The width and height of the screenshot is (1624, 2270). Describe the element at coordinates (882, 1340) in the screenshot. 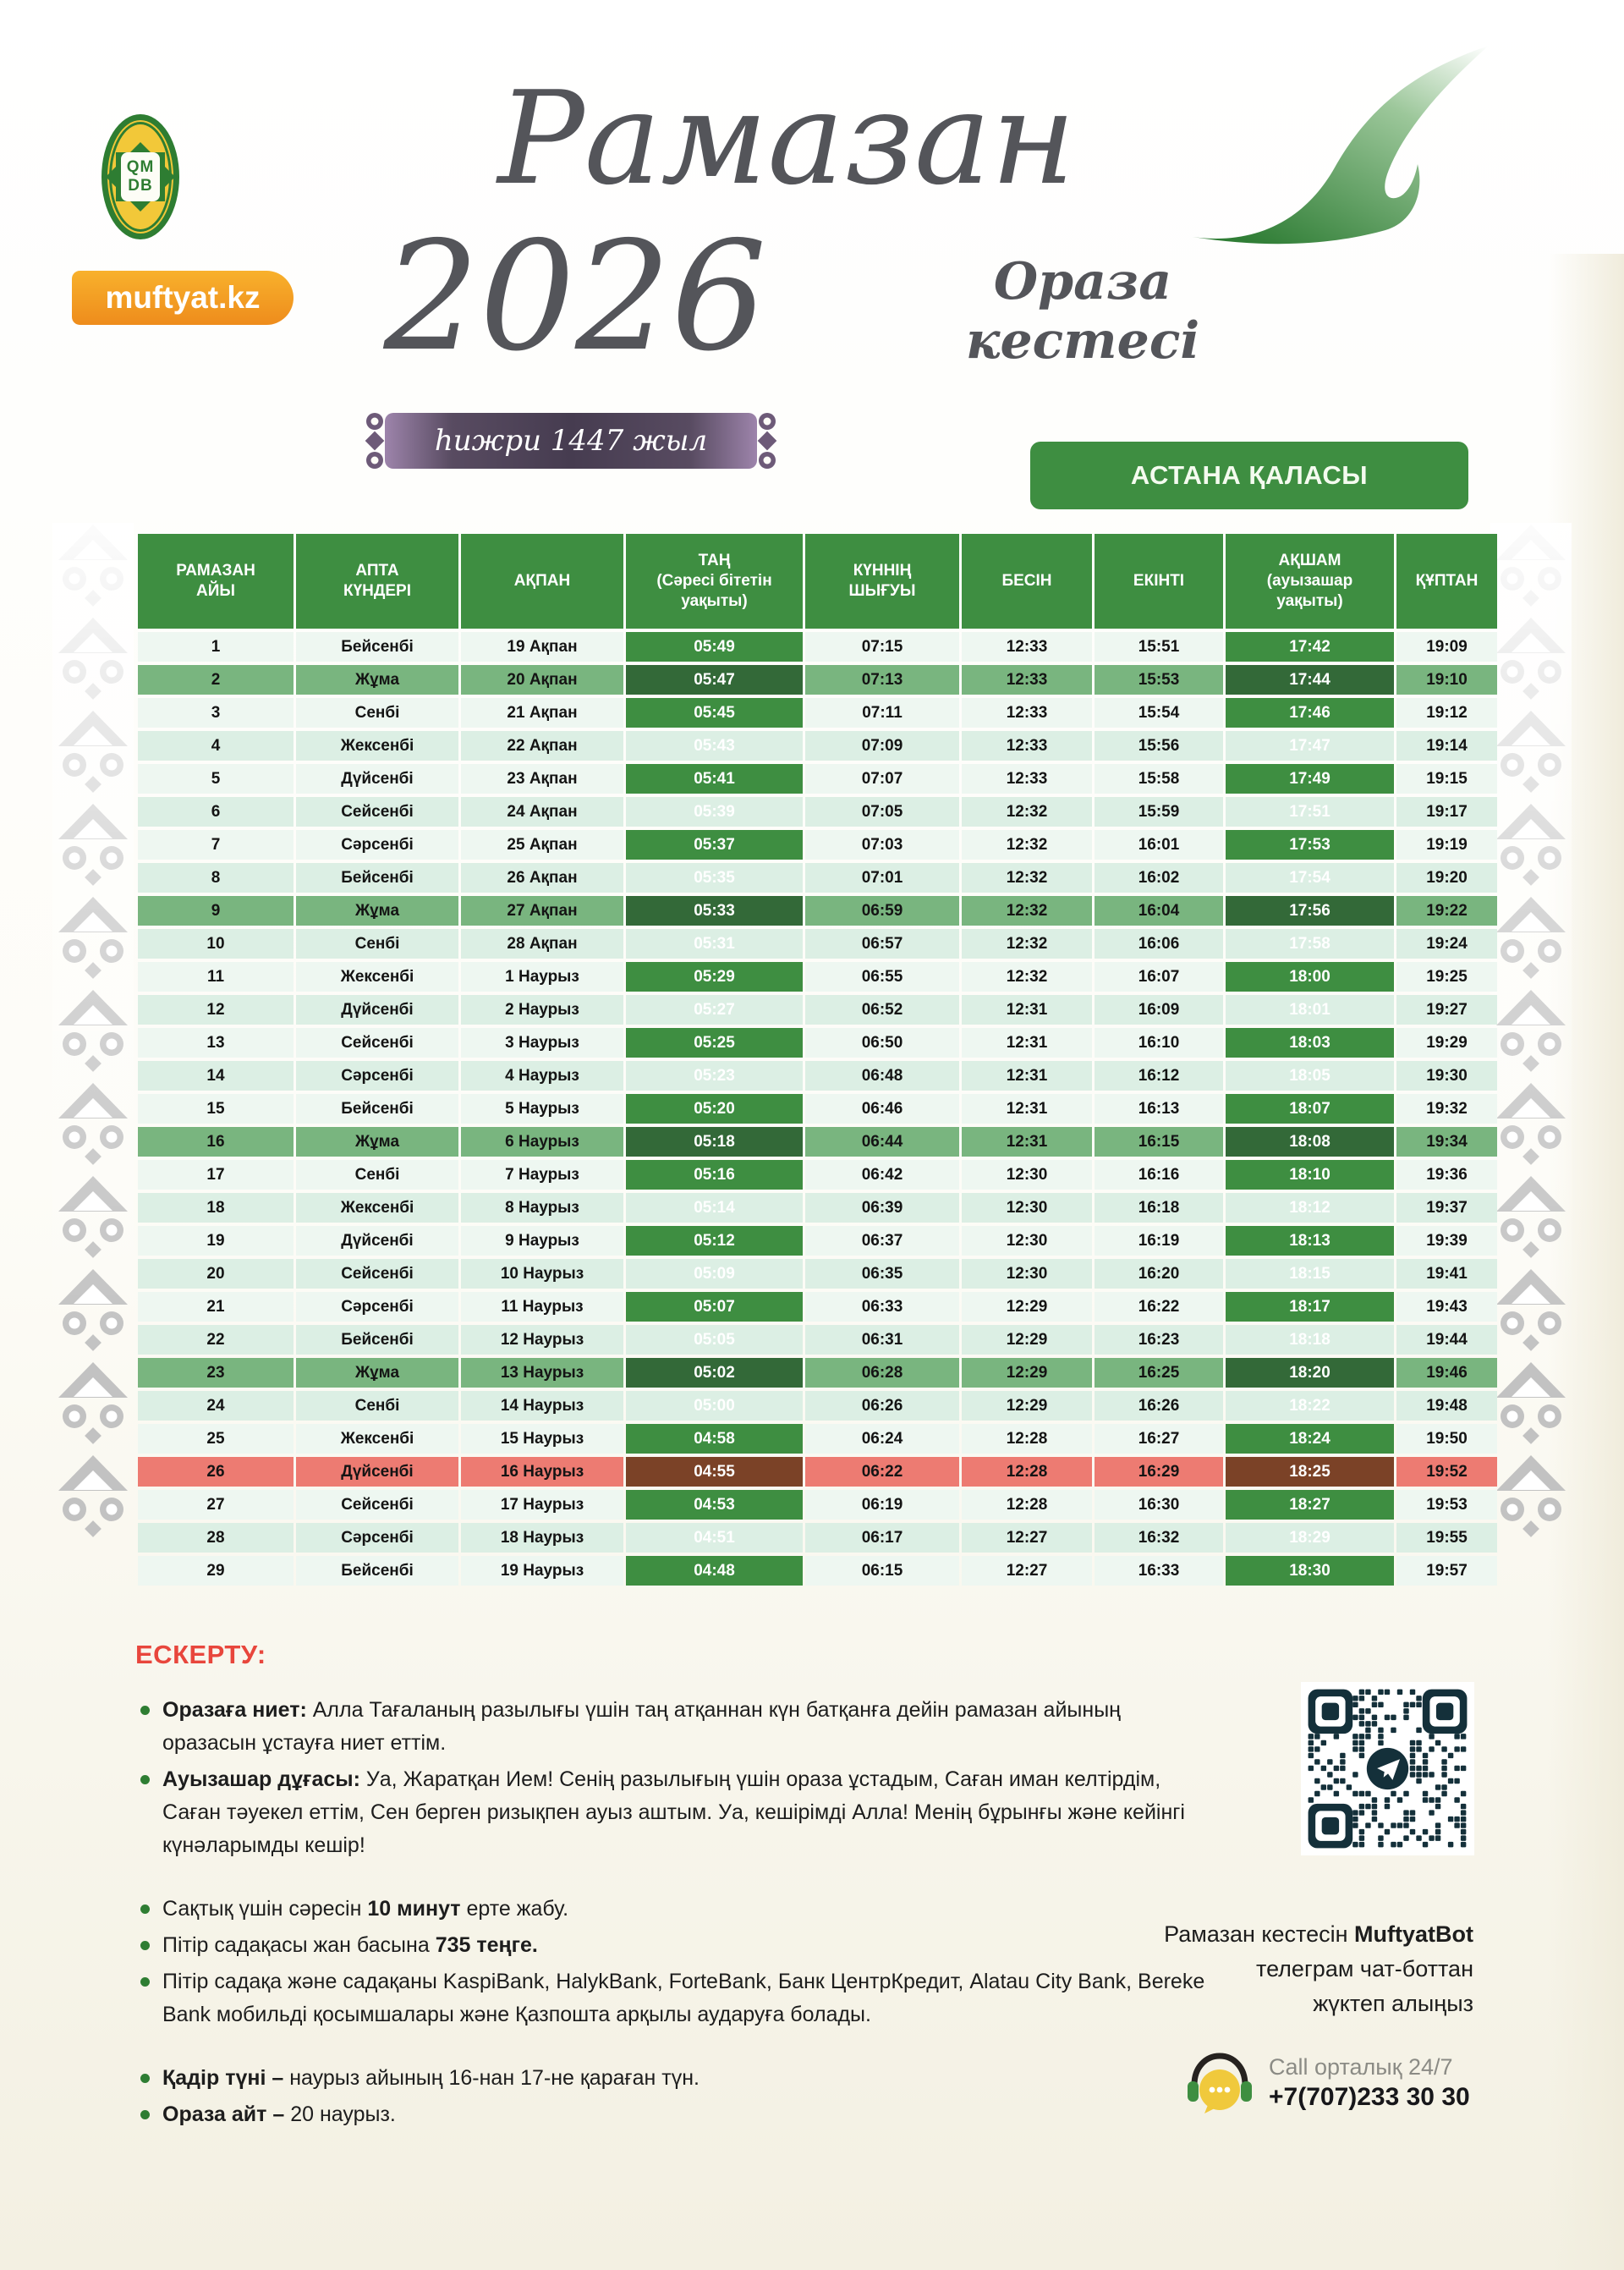

I see `cell-sunrise: 06:31` at that location.